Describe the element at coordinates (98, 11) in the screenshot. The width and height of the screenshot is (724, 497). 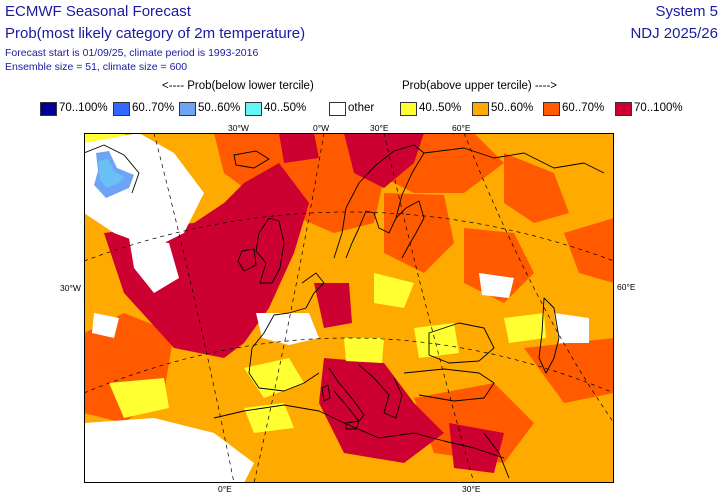
I see `chart-title: ECMWF Seasonal Forecast` at that location.